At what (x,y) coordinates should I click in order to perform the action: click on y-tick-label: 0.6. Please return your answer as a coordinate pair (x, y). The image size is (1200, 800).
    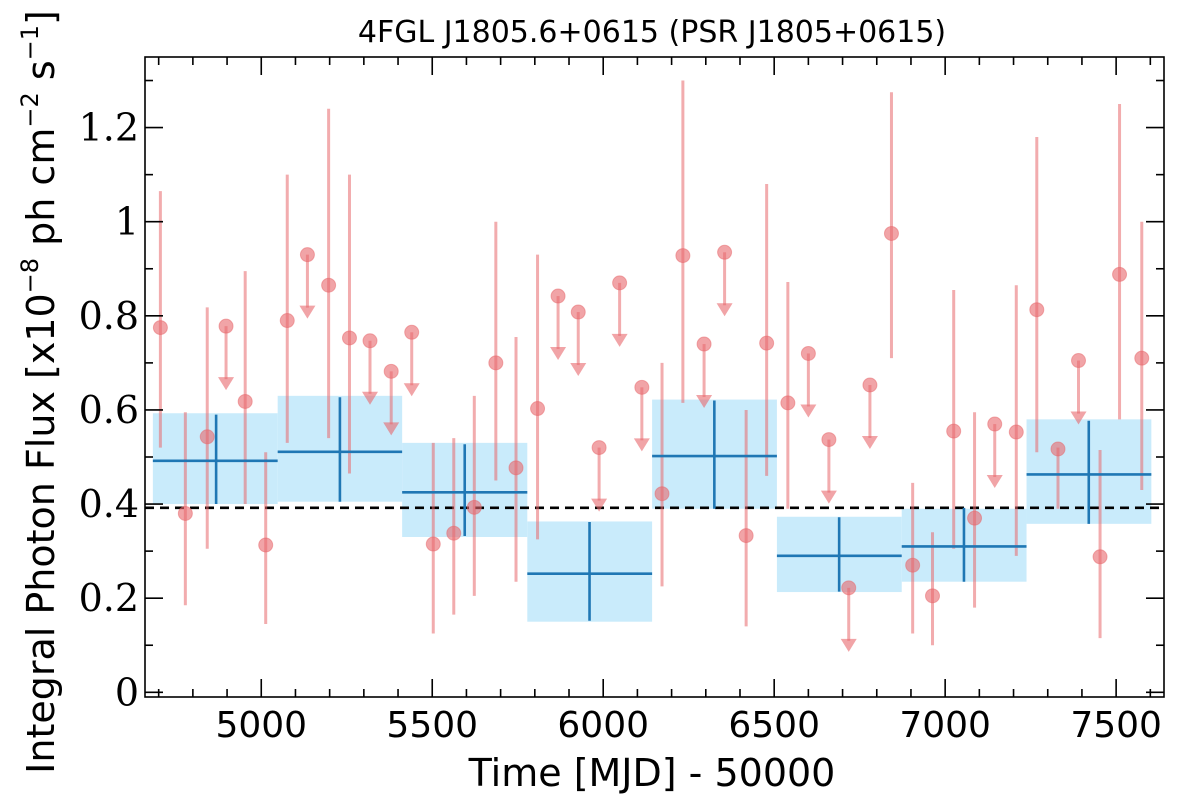
    Looking at the image, I should click on (109, 410).